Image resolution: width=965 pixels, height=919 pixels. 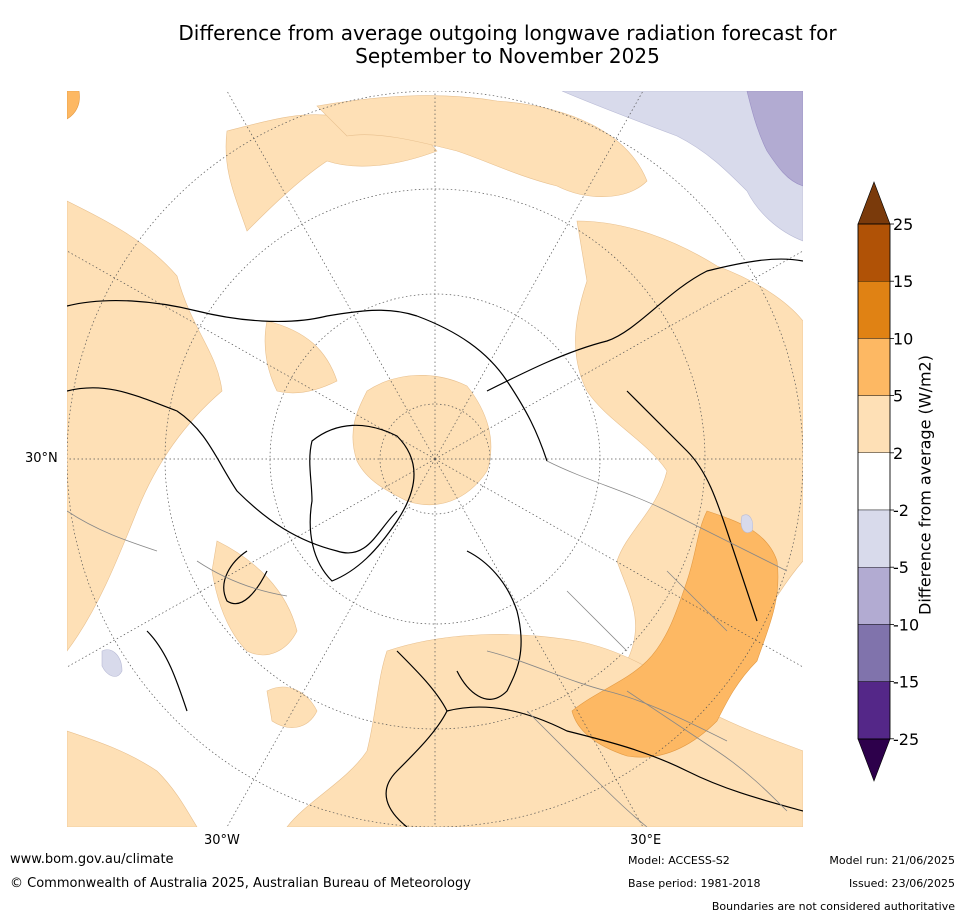 What do you see at coordinates (903, 224) in the screenshot?
I see `colorbar-tick-label: 25` at bounding box center [903, 224].